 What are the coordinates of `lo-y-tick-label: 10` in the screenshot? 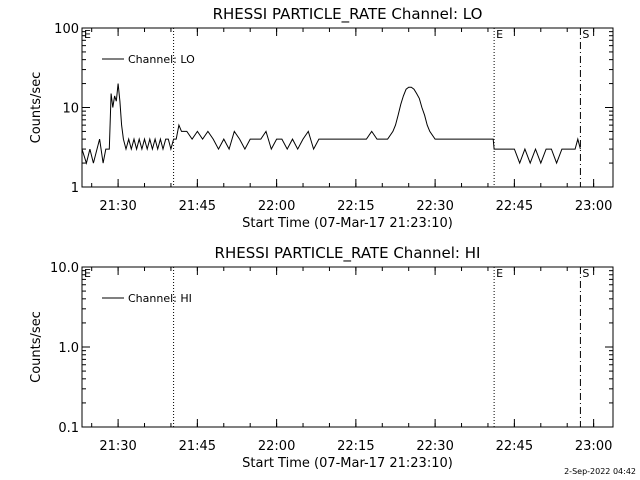 It's located at (70, 109).